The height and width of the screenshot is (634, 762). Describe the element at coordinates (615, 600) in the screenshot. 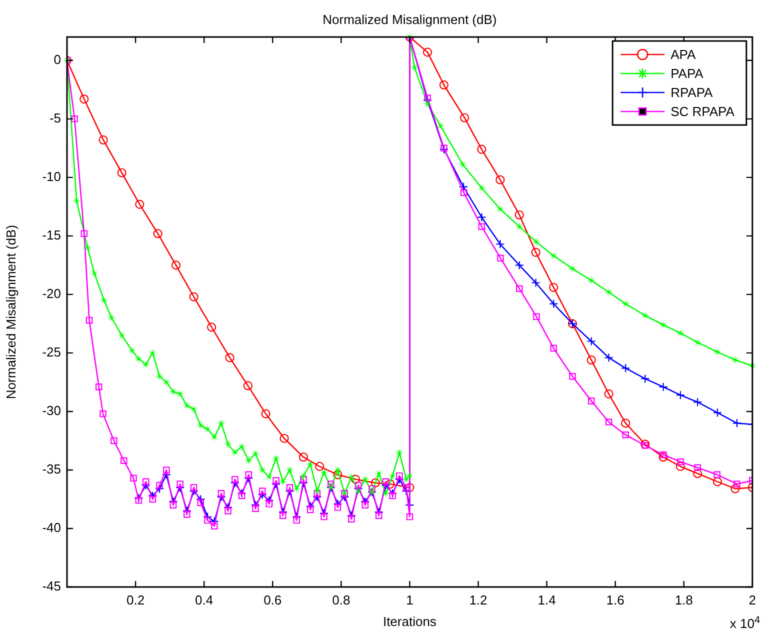

I see `x-tick-label: 1.6` at that location.